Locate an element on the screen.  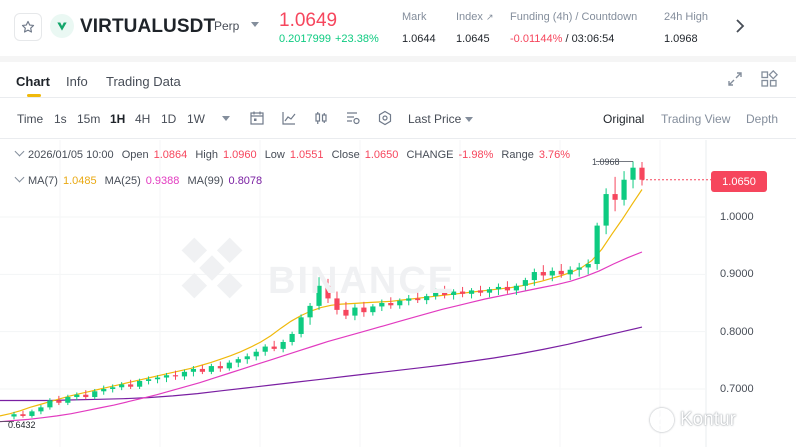
coin-icon is located at coordinates (62, 26).